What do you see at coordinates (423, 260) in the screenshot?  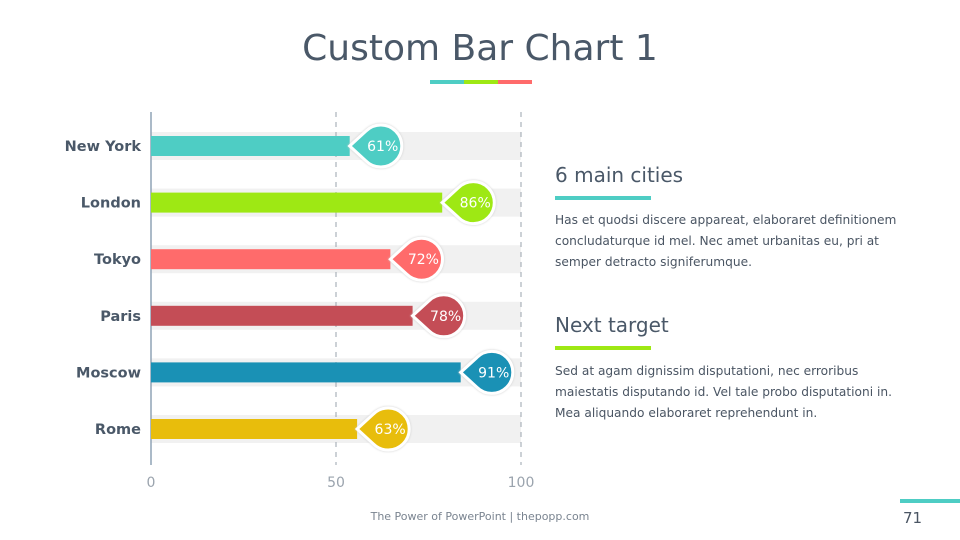 I see `data-label: 72%` at bounding box center [423, 260].